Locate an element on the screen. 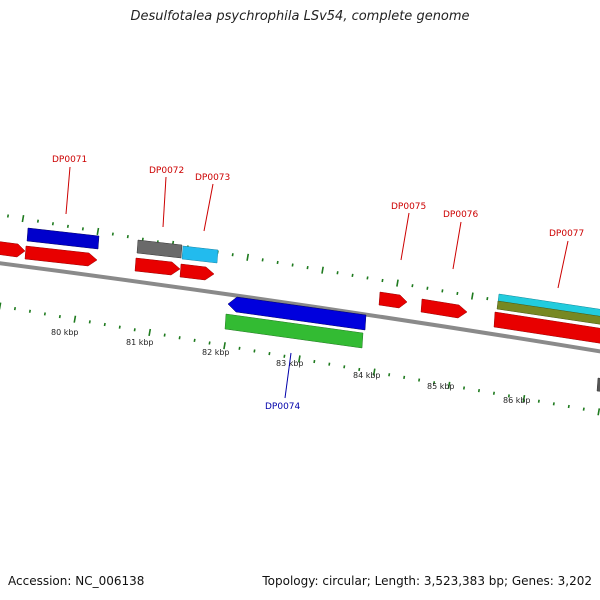 This screenshot has height=600, width=600. accession-label: Accession: NC_006138 is located at coordinates (76, 581).